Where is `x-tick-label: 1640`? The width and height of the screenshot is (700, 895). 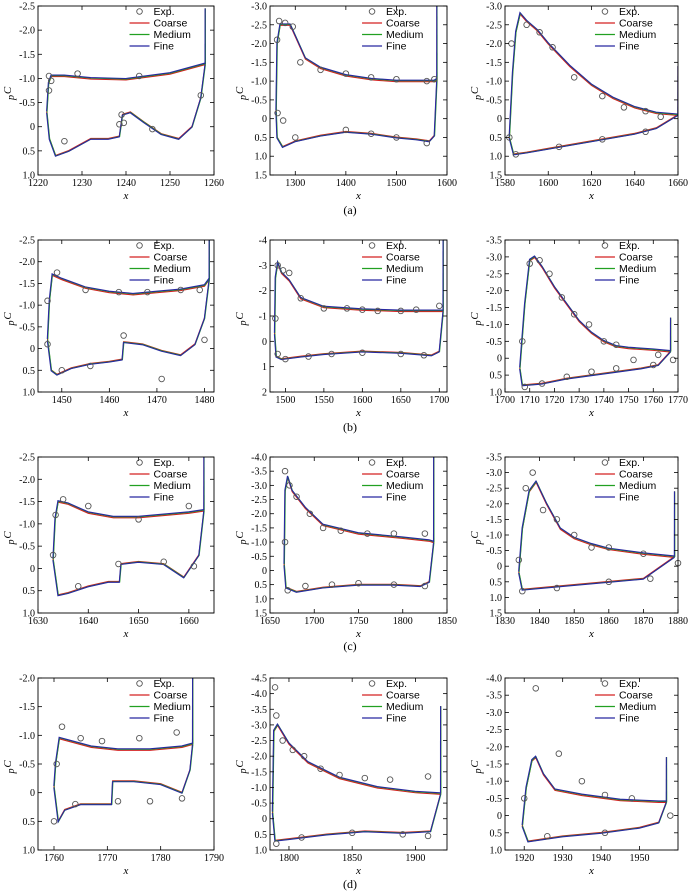 x-tick-label: 1640 is located at coordinates (88, 621).